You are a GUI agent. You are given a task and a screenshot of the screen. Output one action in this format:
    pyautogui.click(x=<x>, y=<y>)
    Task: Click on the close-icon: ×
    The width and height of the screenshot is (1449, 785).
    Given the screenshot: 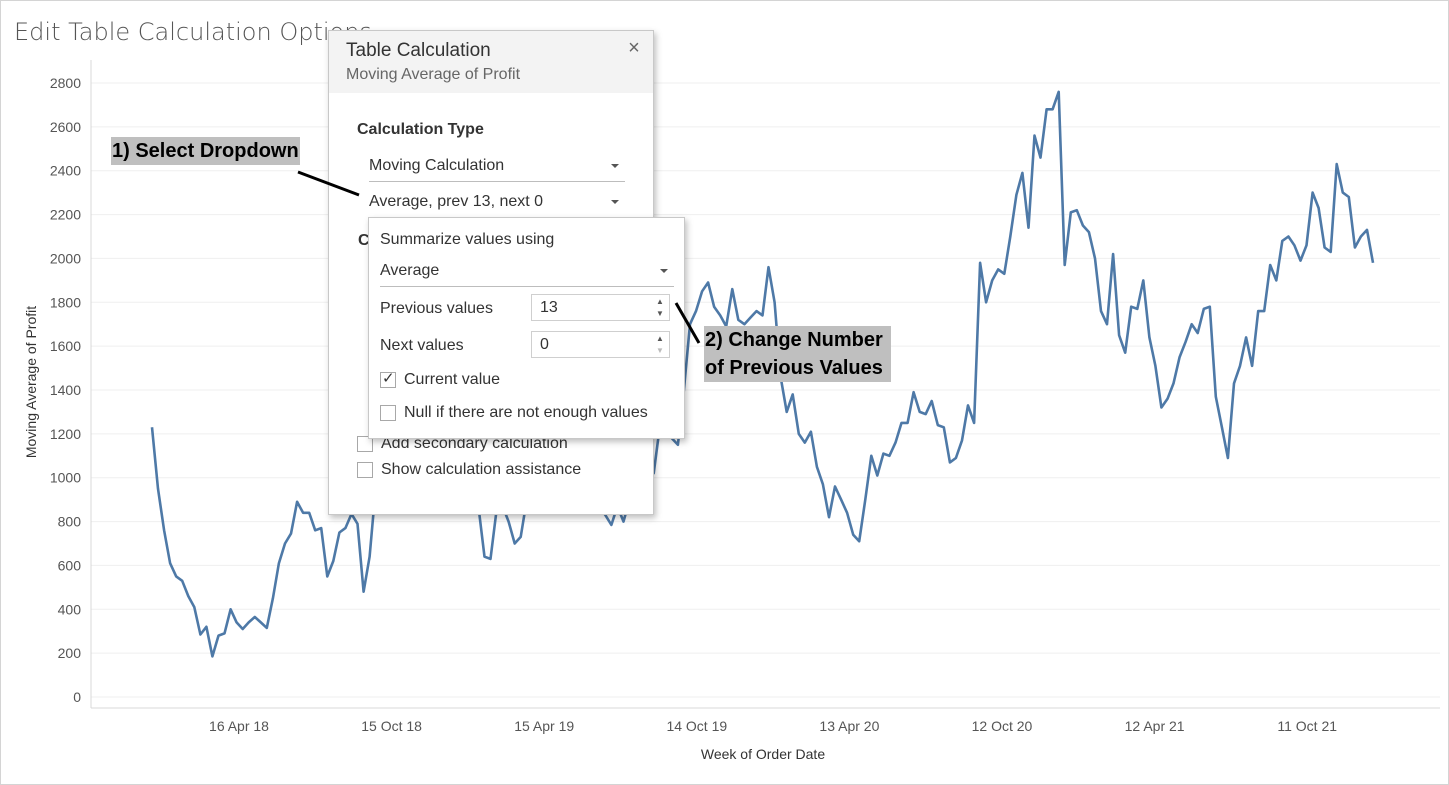 What is the action you would take?
    pyautogui.click(x=634, y=48)
    